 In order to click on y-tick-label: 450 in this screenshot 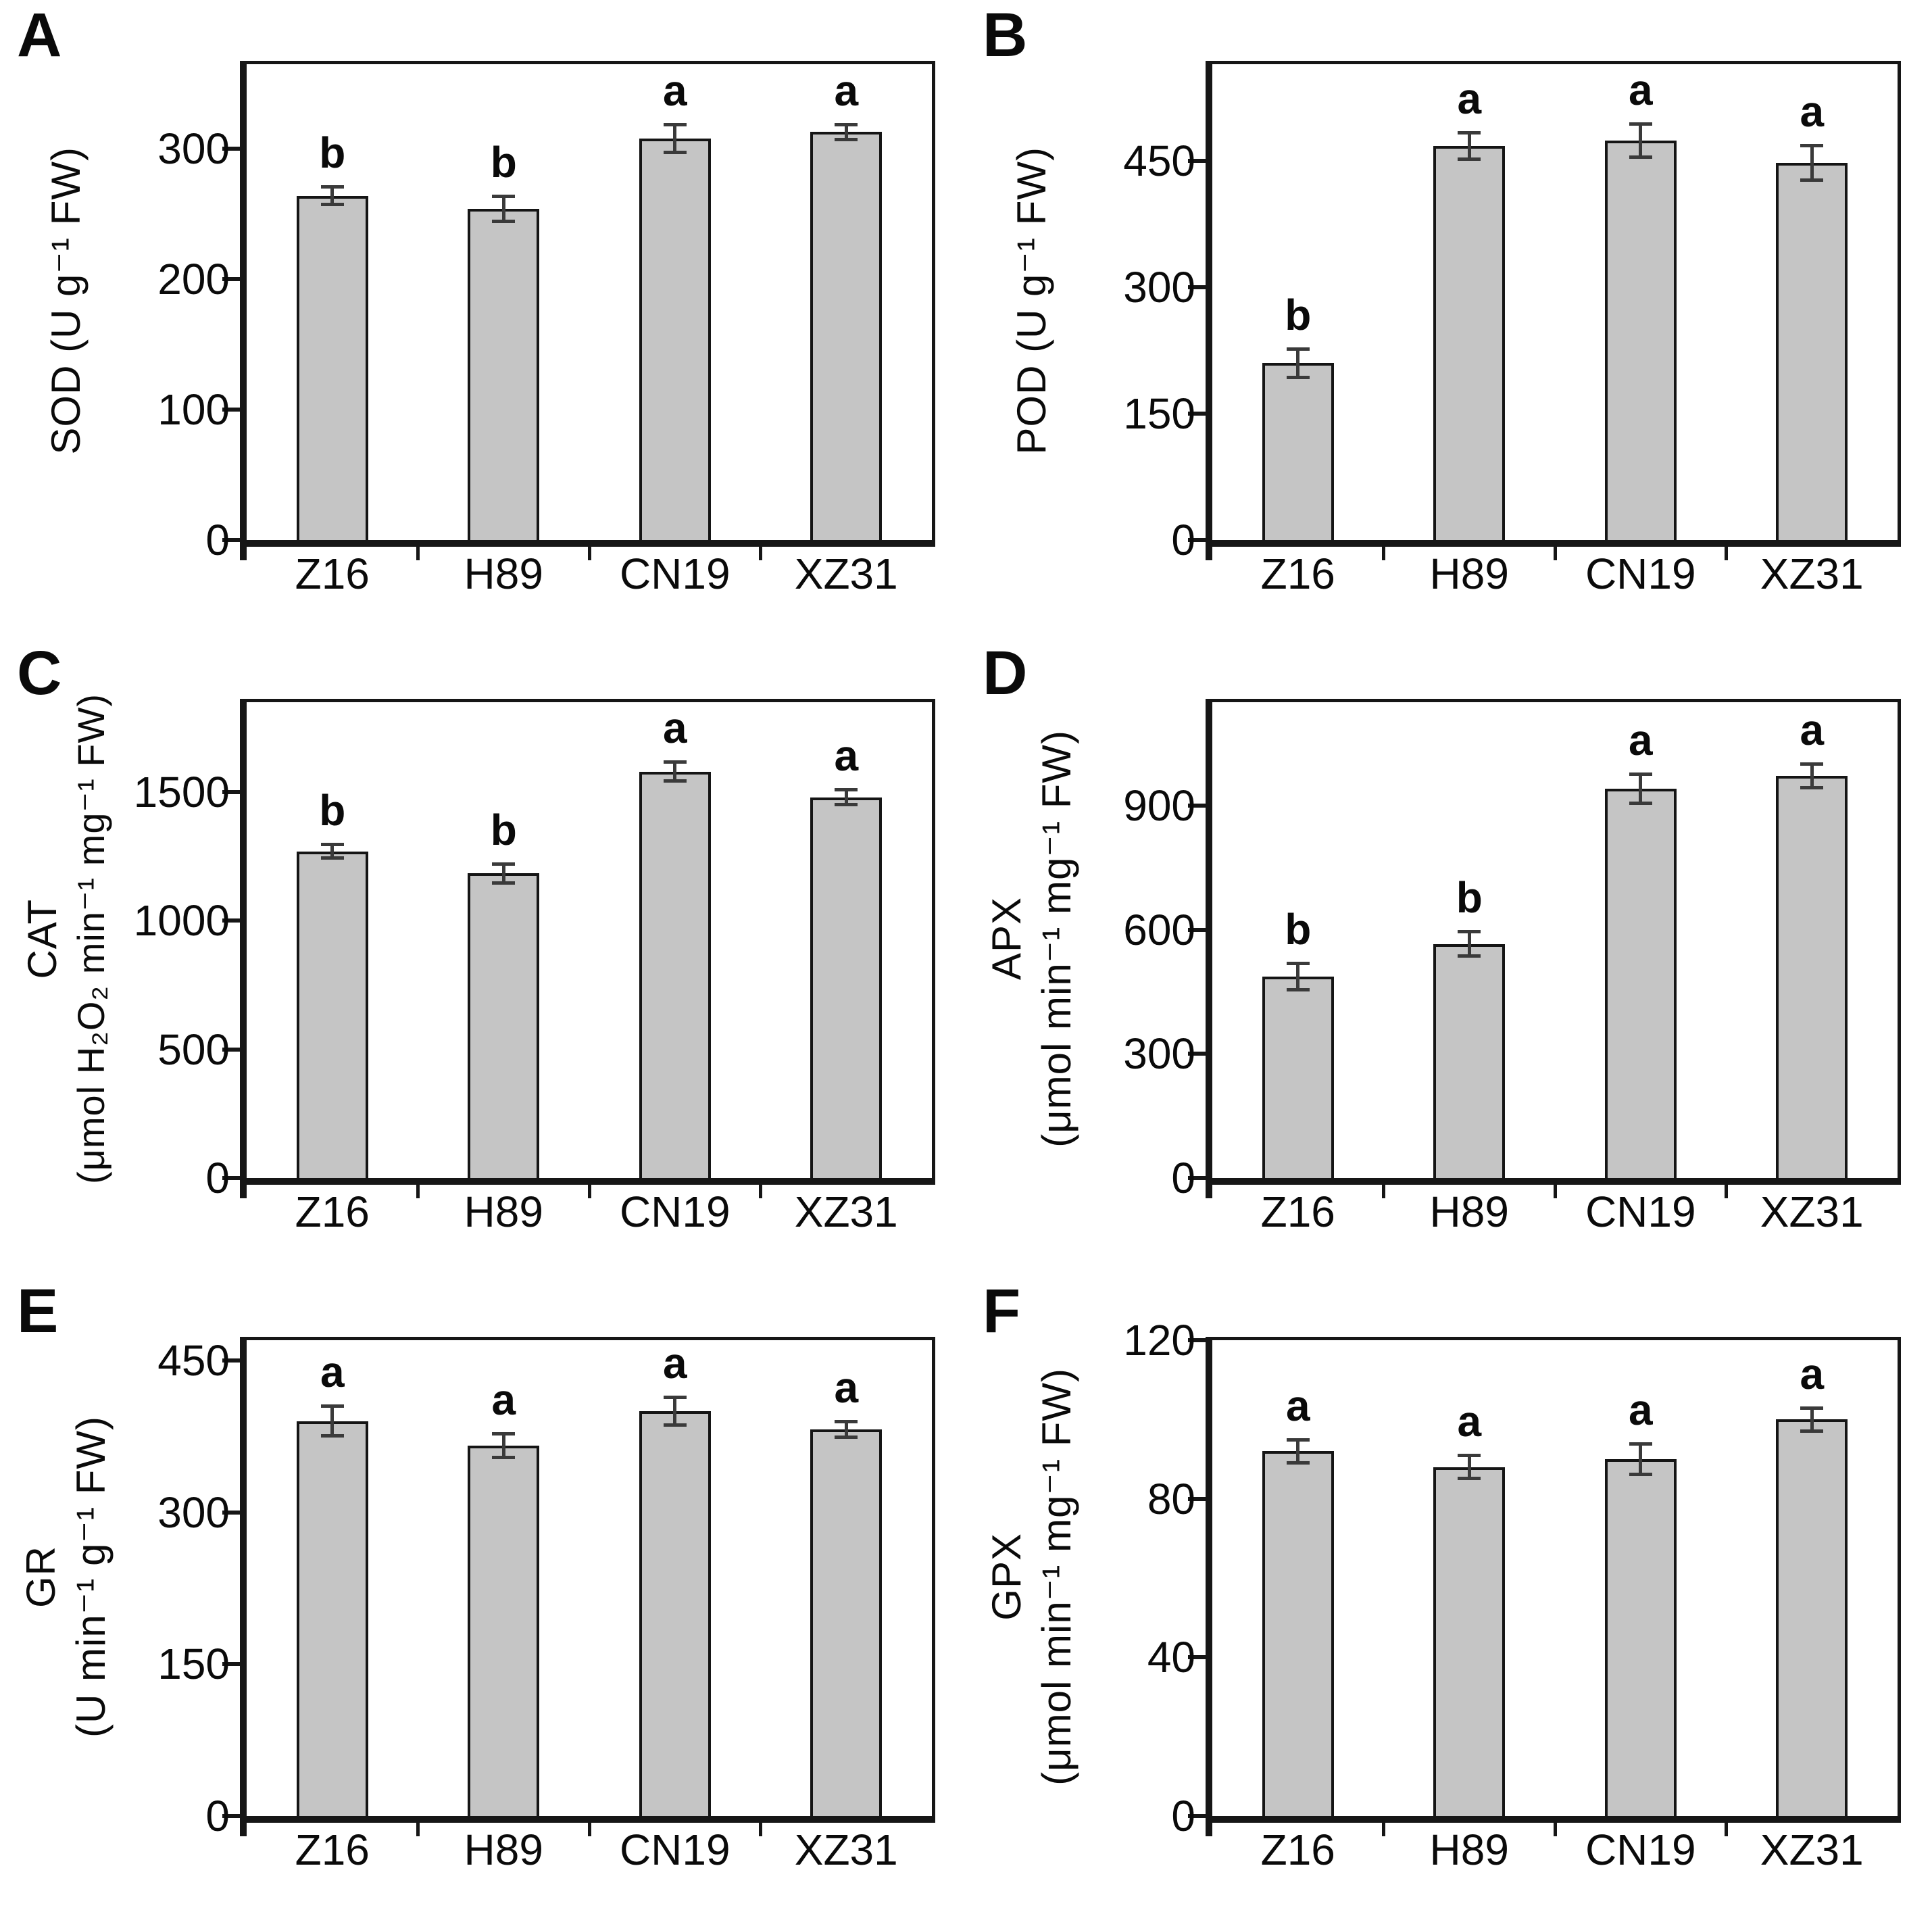, I will do `click(194, 1360)`.